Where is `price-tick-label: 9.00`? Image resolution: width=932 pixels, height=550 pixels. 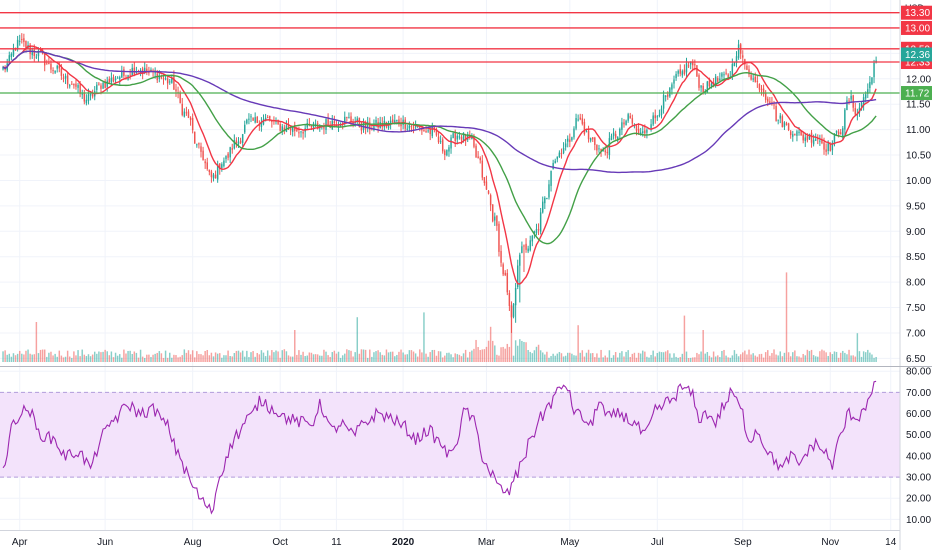 price-tick-label: 9.00 is located at coordinates (916, 232).